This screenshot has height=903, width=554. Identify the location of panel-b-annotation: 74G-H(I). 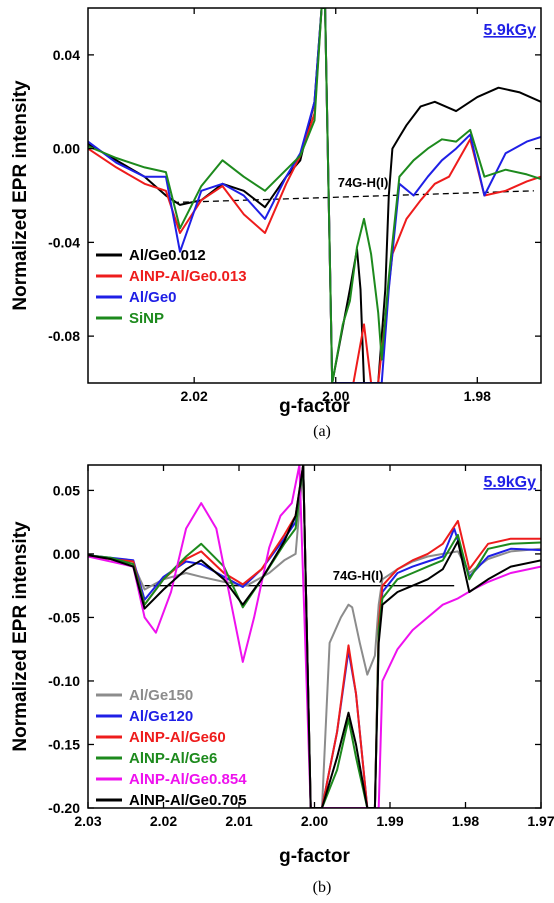
(358, 575).